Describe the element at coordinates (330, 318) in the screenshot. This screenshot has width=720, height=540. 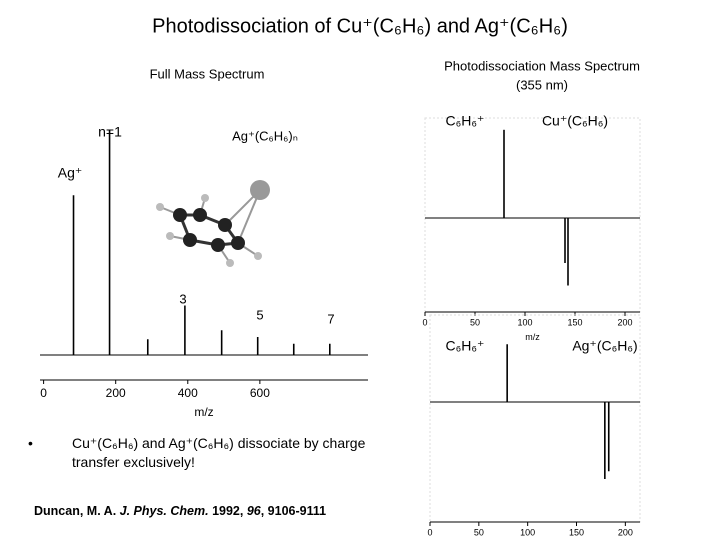
I see `annotation: 7` at that location.